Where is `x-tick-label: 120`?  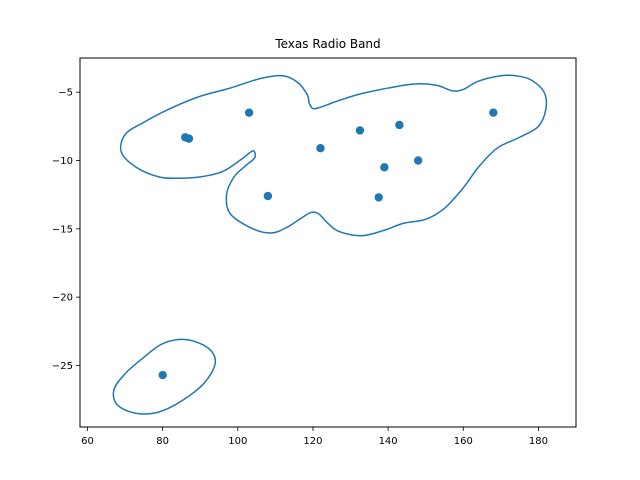
x-tick-label: 120 is located at coordinates (312, 441).